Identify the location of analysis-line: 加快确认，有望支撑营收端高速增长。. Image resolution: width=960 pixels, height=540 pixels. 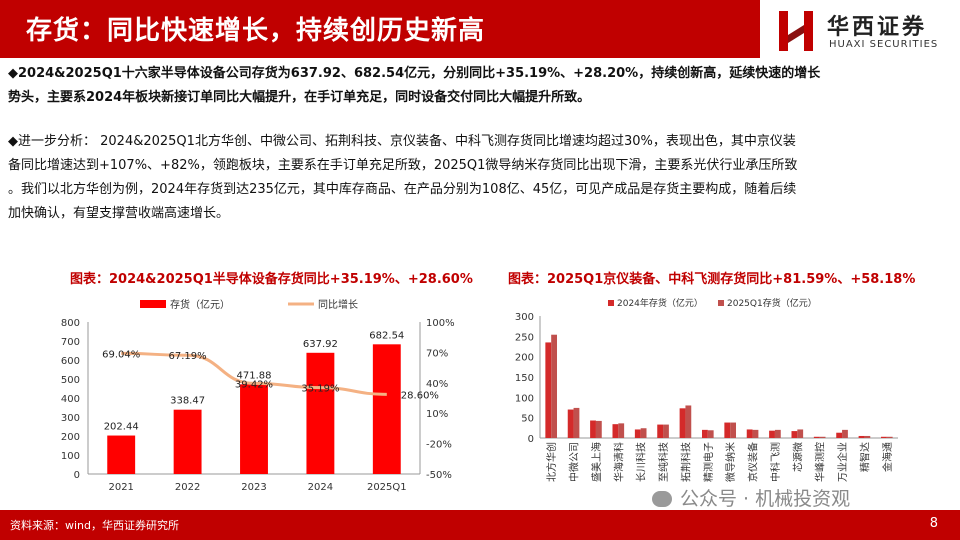
(119, 213).